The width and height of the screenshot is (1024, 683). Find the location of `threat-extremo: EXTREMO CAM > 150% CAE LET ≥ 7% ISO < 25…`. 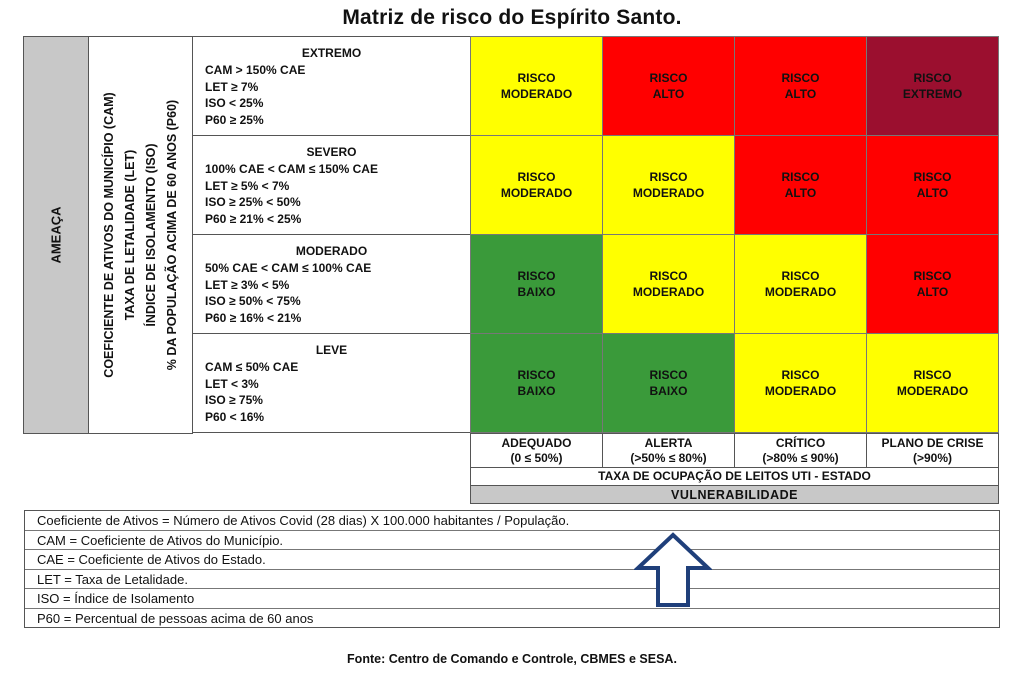

threat-extremo: EXTREMO CAM > 150% CAE LET ≥ 7% ISO < 25… is located at coordinates (331, 86).